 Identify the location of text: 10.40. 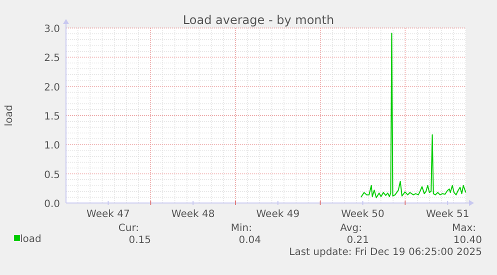
(467, 240).